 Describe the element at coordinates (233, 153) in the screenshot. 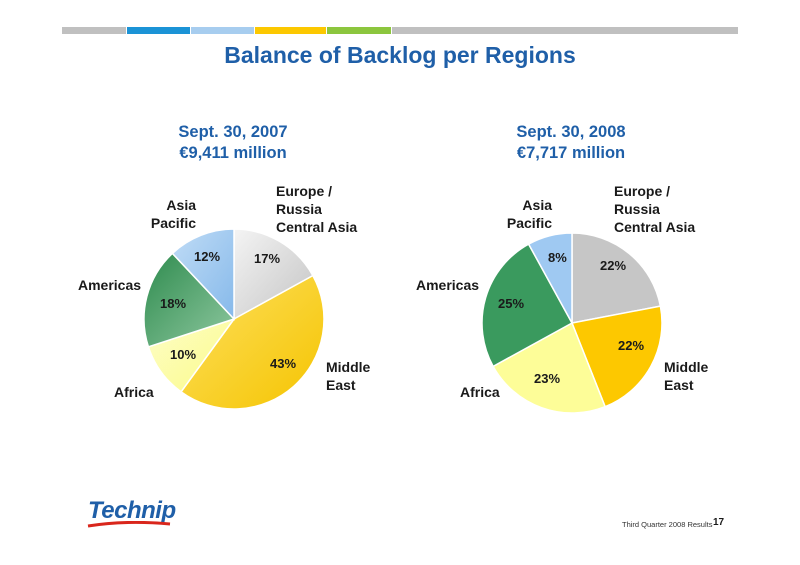

I see `chart-2007-subtitle: €9,411 million` at that location.